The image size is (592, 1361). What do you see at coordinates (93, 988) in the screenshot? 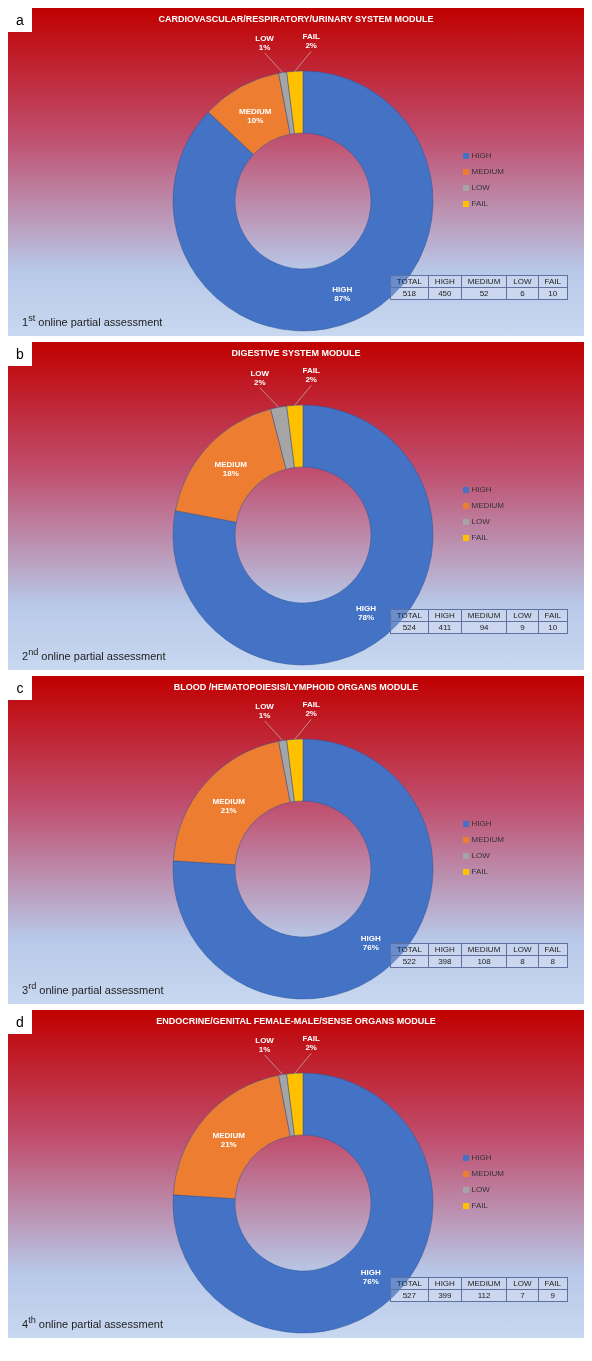
I see `text: 3$^{rd}$ online partial assessment` at bounding box center [93, 988].